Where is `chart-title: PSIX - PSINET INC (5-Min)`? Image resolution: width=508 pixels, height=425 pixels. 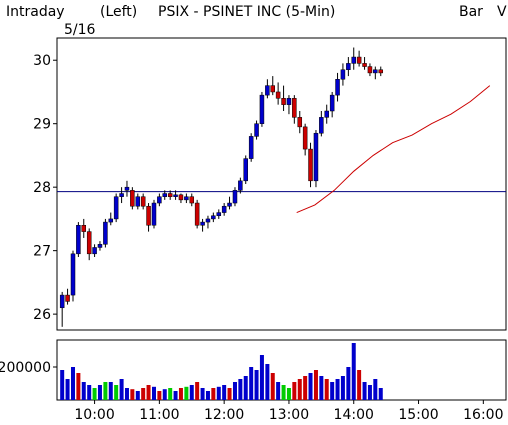
chart-title: PSIX - PSINET INC (5-Min) is located at coordinates (246, 12).